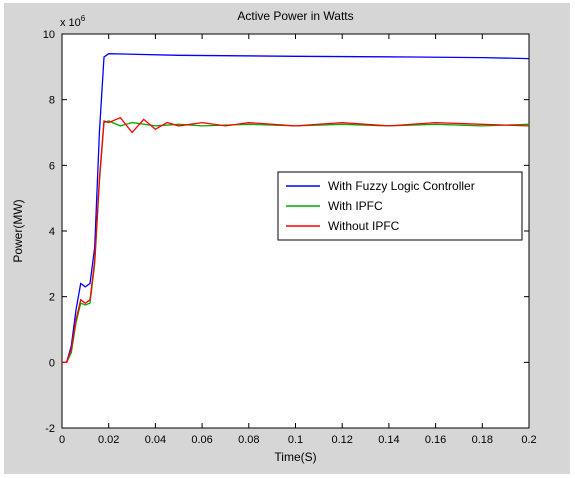 Image resolution: width=575 pixels, height=478 pixels. I want to click on legend-label: With IPFC, so click(355, 206).